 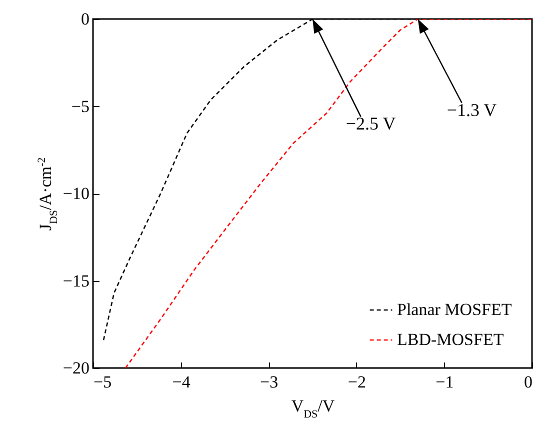 I want to click on y-tick-label: −5, so click(x=80, y=106).